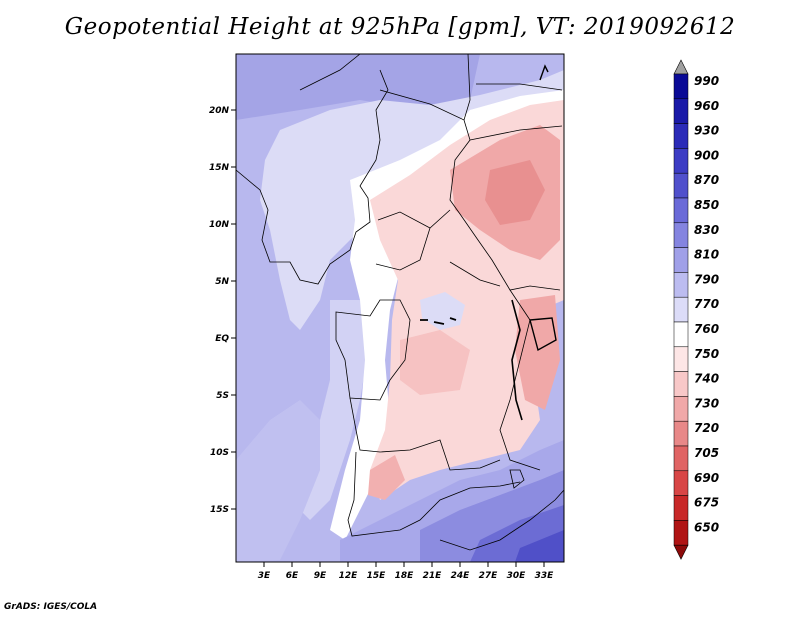 This screenshot has height=618, width=800. Describe the element at coordinates (706, 230) in the screenshot. I see `colorbar-label: 830` at that location.